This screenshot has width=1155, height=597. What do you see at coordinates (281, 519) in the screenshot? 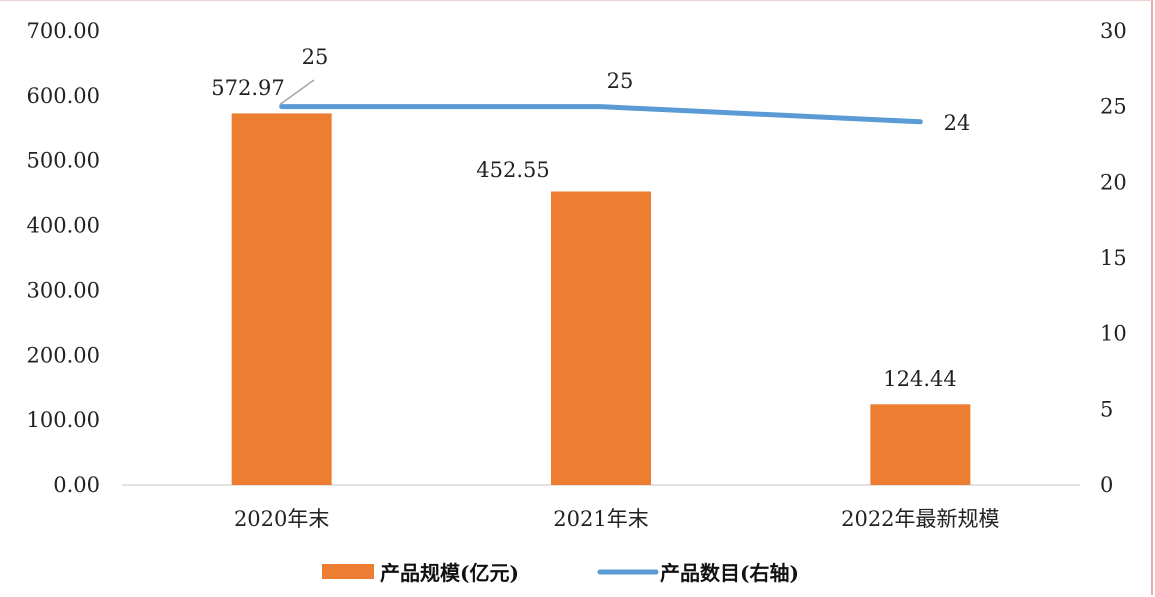
I see `x-axis-category-label: 2020年末` at bounding box center [281, 519].